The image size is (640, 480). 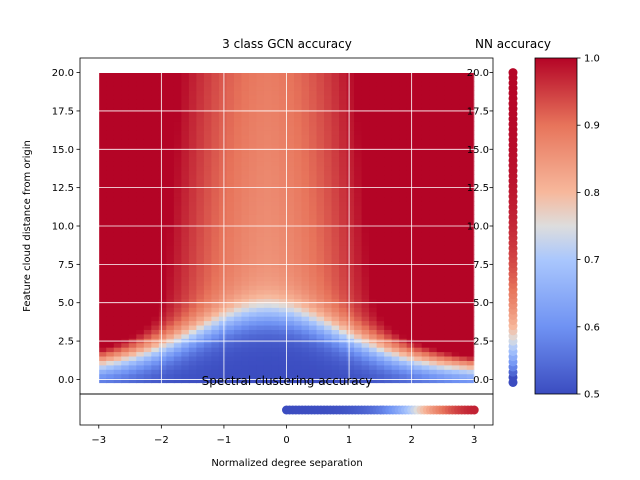 What do you see at coordinates (513, 73) in the screenshot?
I see `nn-point` at bounding box center [513, 73].